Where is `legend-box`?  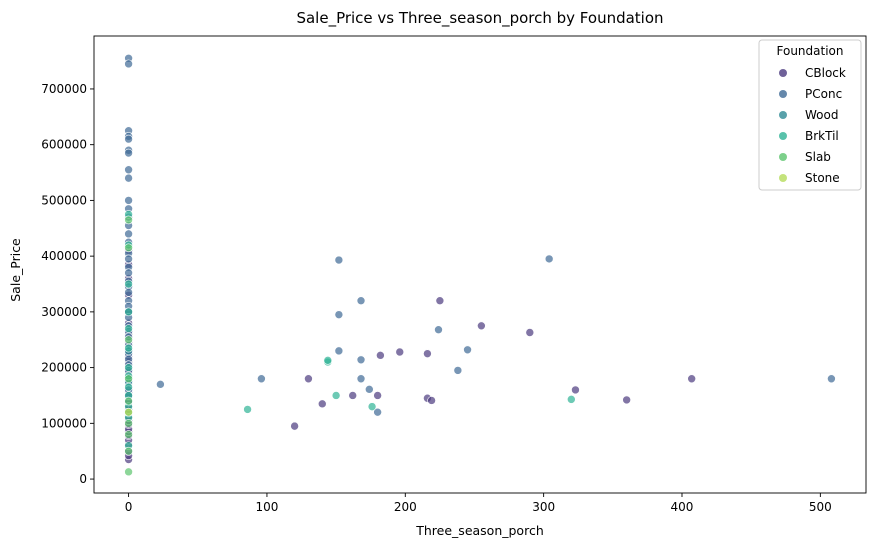 legend-box is located at coordinates (810, 115).